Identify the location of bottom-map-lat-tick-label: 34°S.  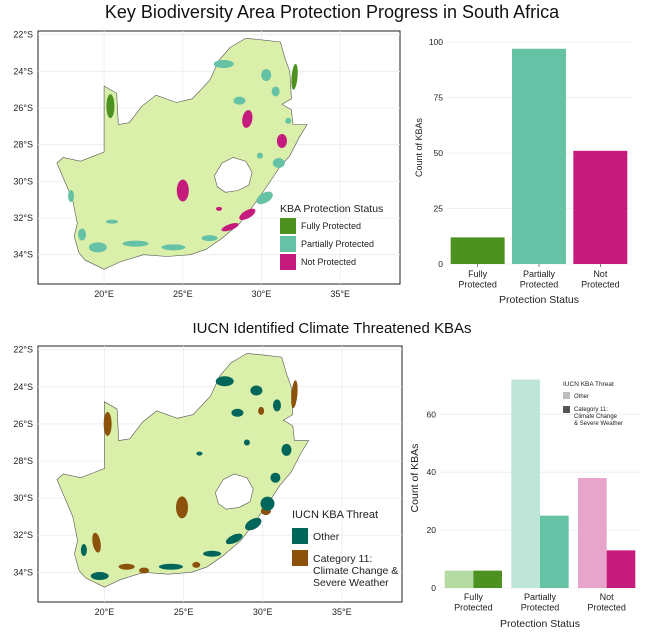
(23, 572).